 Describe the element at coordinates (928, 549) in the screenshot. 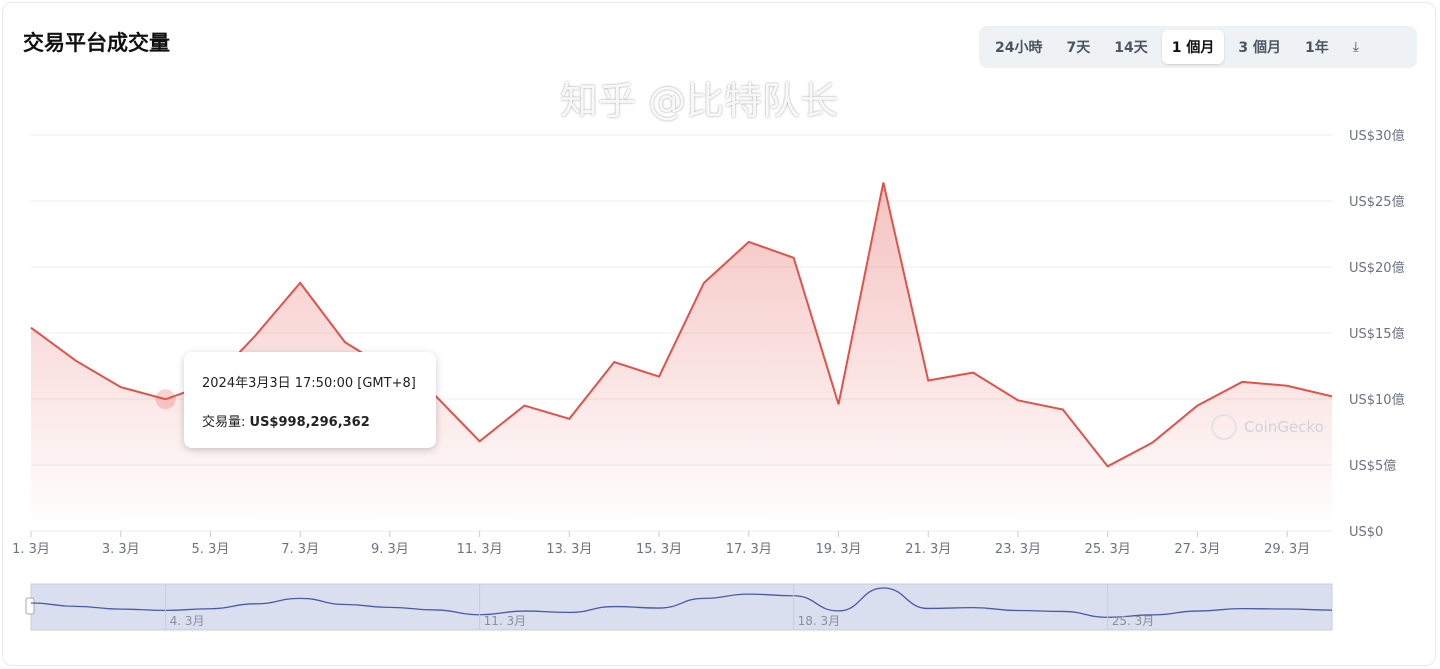

I see `x-tick-label: 21. 3月` at that location.